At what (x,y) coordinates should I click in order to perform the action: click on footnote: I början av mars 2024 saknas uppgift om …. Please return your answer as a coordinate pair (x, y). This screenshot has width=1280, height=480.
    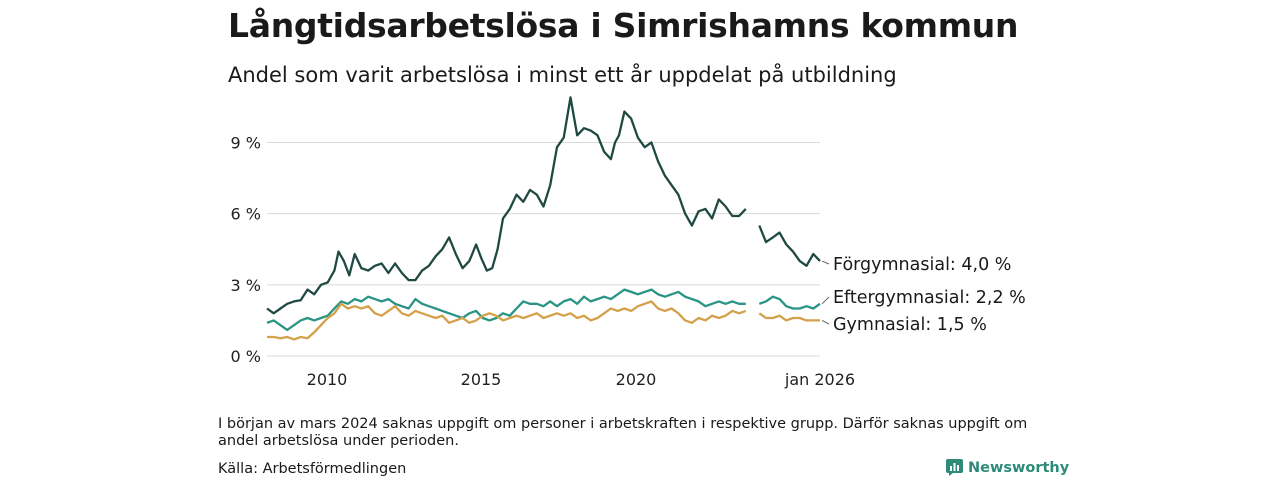
    Looking at the image, I should click on (623, 432).